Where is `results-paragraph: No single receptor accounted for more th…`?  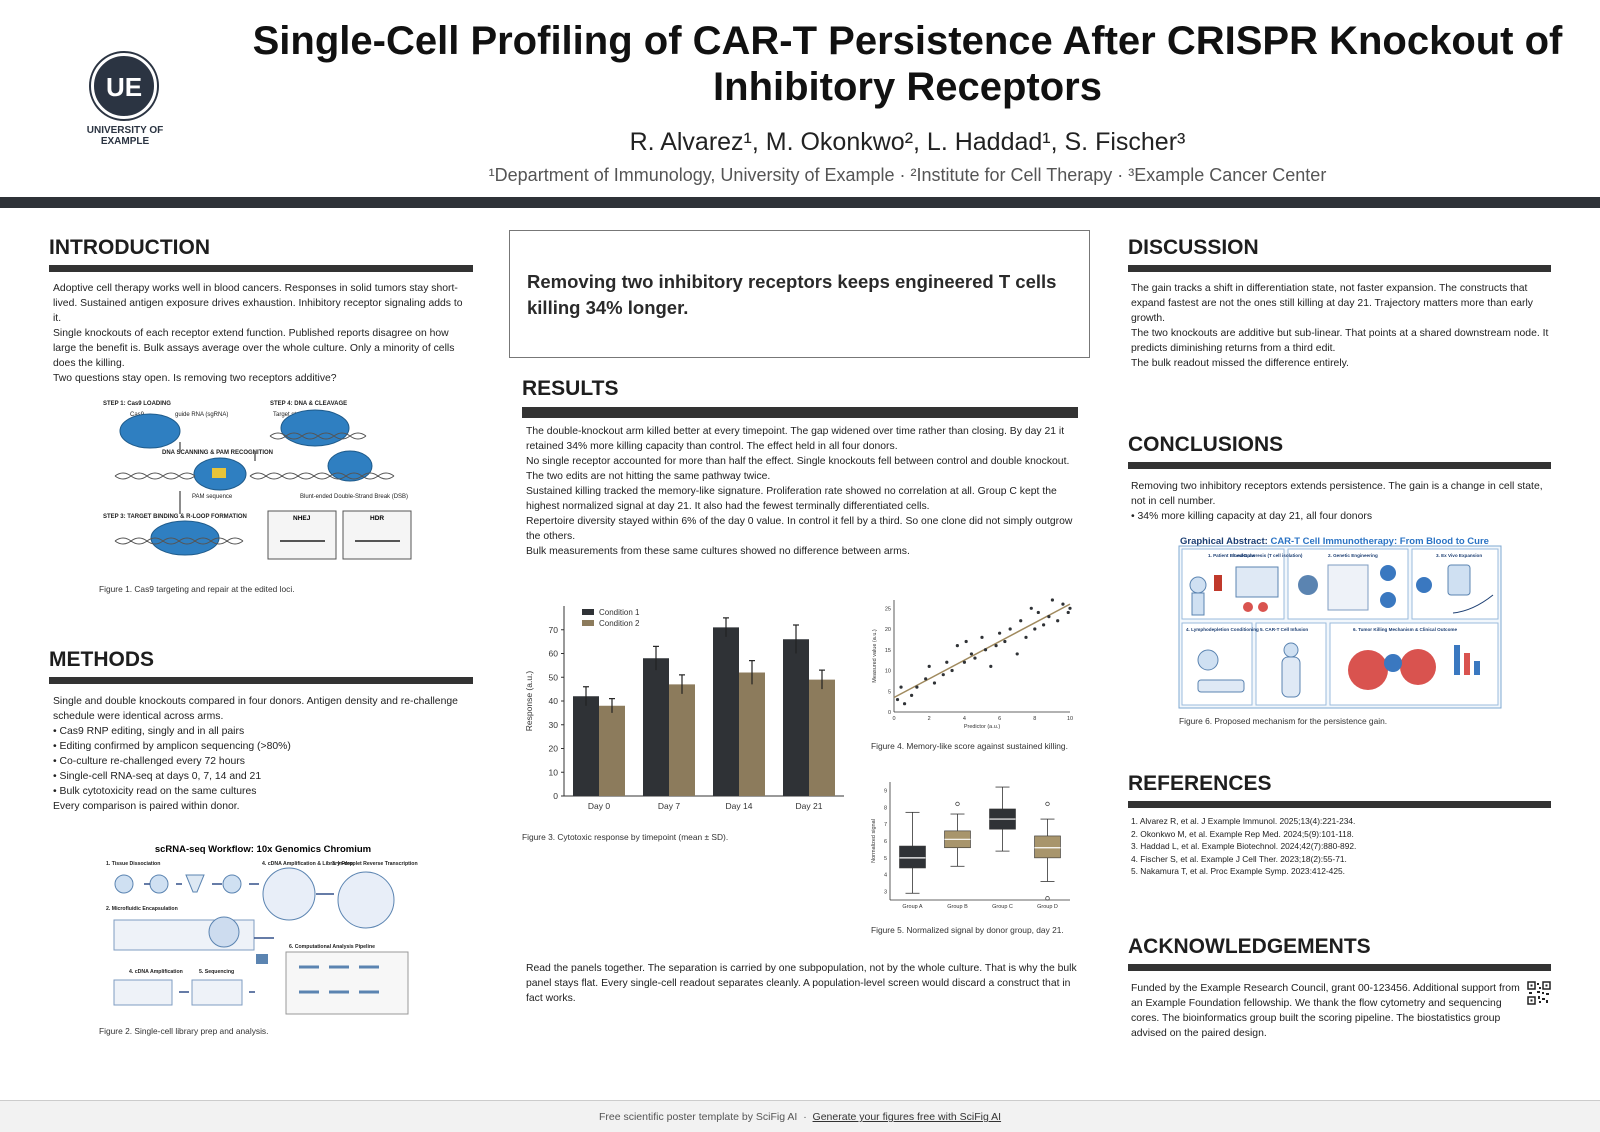
results-paragraph: No single receptor accounted for more th… is located at coordinates (798, 469).